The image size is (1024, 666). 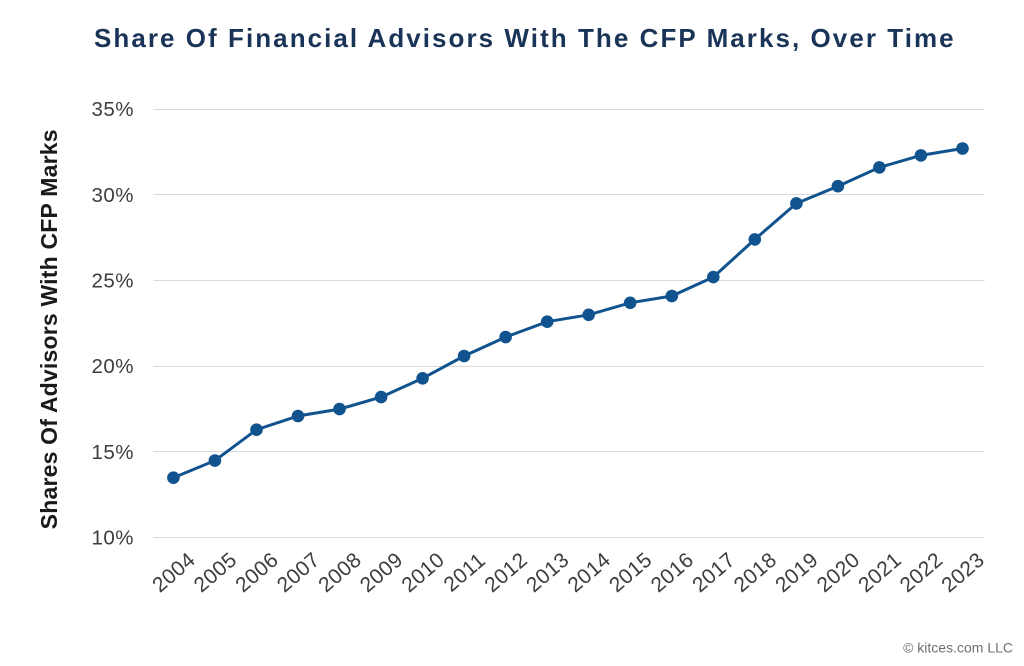 I want to click on svg-text: 25%, so click(x=112, y=281).